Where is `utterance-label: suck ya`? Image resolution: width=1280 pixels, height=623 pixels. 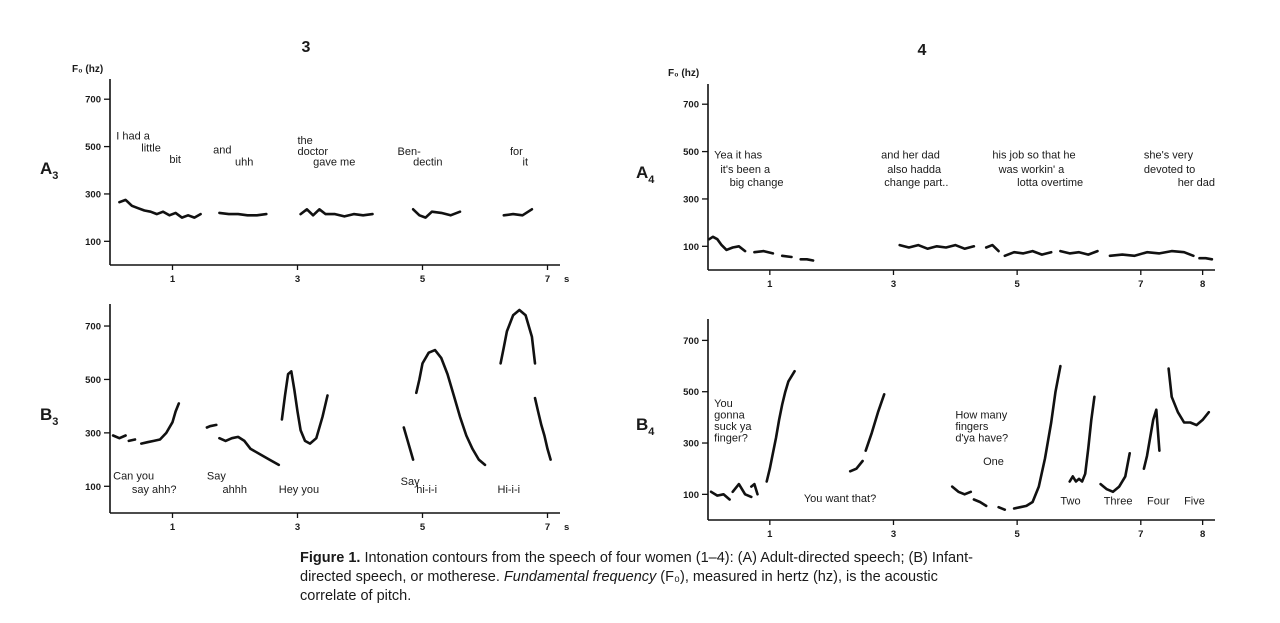 utterance-label: suck ya is located at coordinates (733, 427).